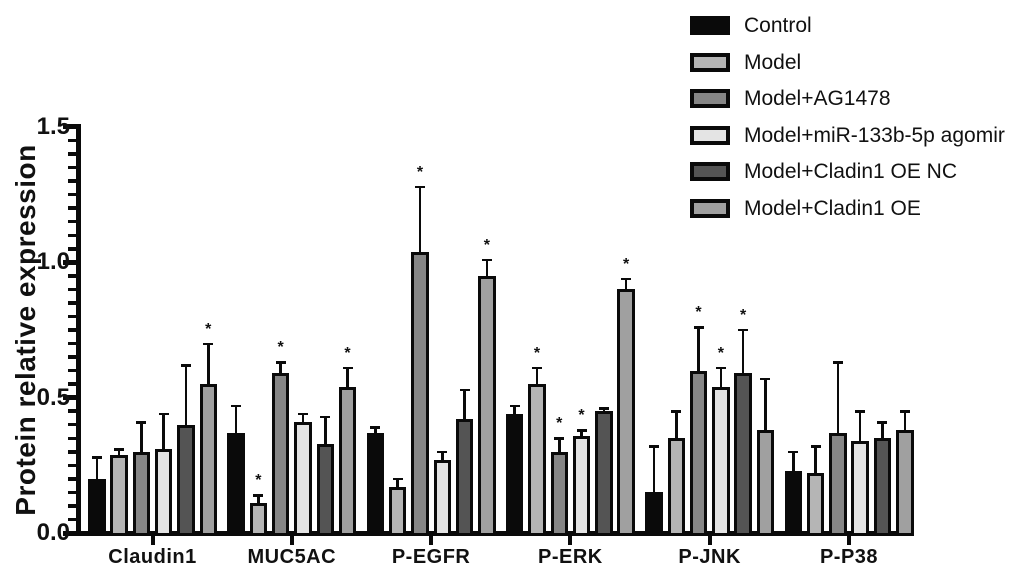  Describe the element at coordinates (851, 171) in the screenshot. I see `legend-label: Model+Cladin1 OE NC` at that location.